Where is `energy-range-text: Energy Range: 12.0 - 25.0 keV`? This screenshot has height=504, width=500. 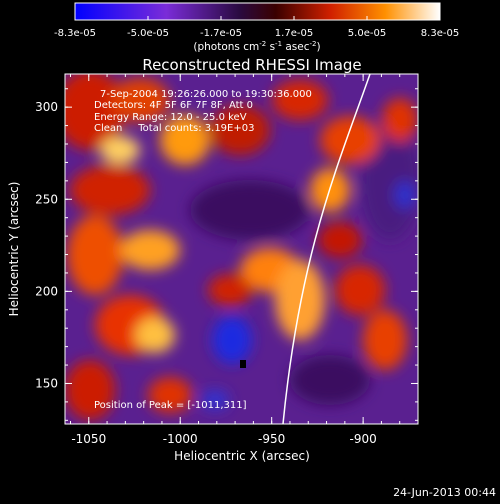 energy-range-text: Energy Range: 12.0 - 25.0 keV is located at coordinates (170, 117).